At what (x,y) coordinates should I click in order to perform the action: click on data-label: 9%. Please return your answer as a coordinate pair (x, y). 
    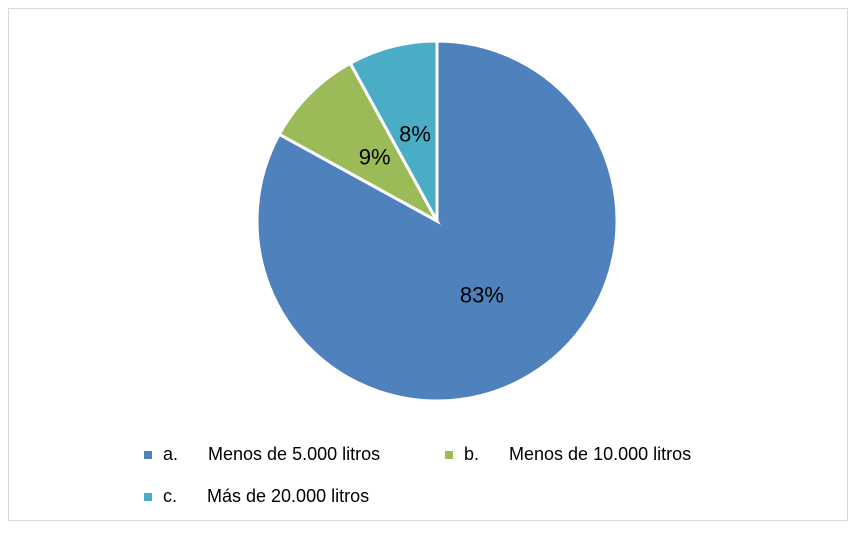
    Looking at the image, I should click on (375, 156).